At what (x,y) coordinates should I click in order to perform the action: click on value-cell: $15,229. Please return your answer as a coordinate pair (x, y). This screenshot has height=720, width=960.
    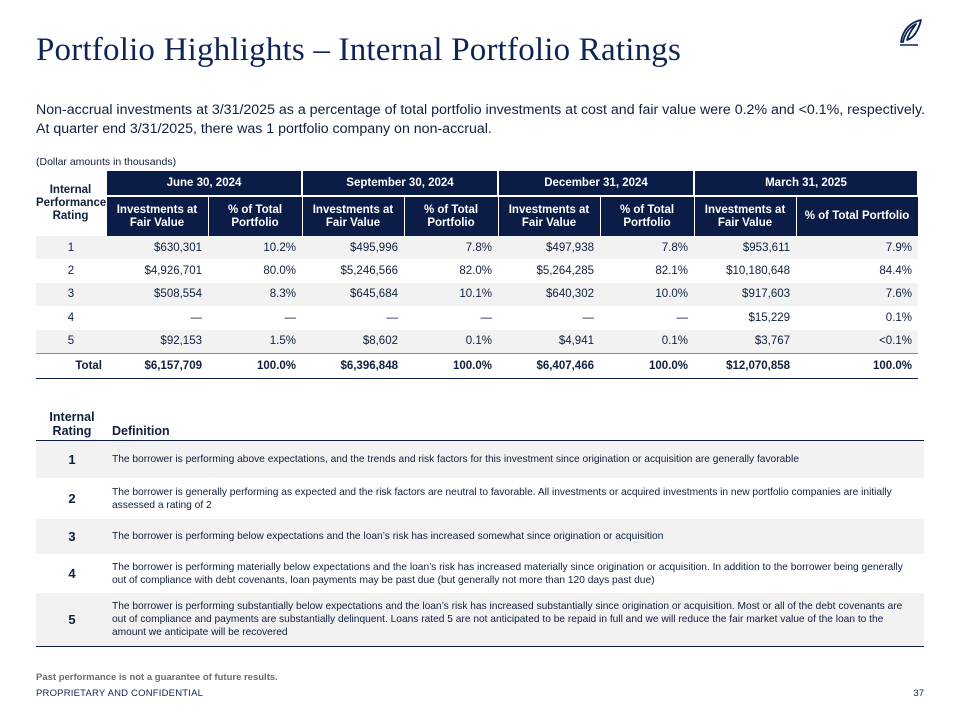
    Looking at the image, I should click on (769, 317).